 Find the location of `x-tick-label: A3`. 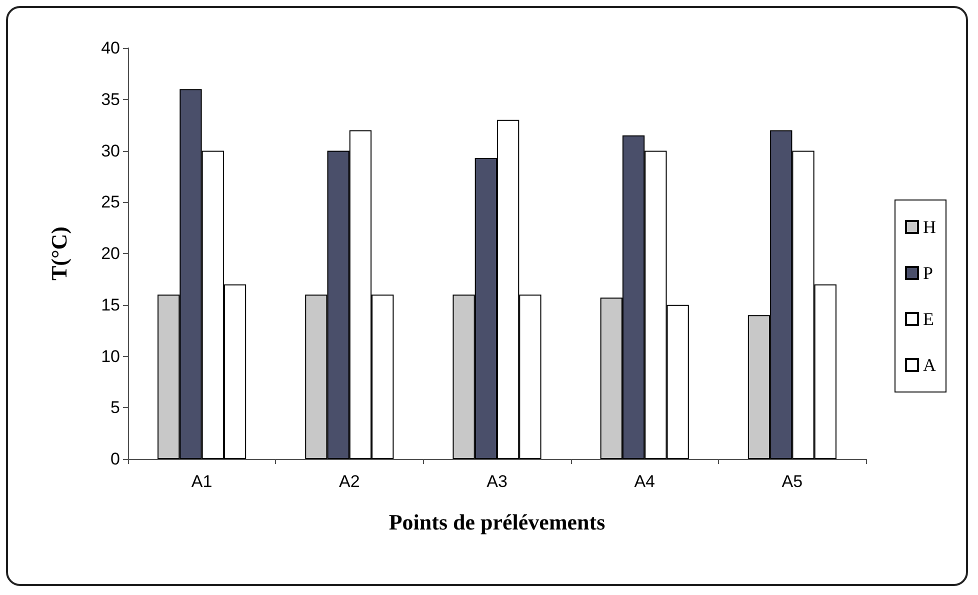

x-tick-label: A3 is located at coordinates (497, 481).